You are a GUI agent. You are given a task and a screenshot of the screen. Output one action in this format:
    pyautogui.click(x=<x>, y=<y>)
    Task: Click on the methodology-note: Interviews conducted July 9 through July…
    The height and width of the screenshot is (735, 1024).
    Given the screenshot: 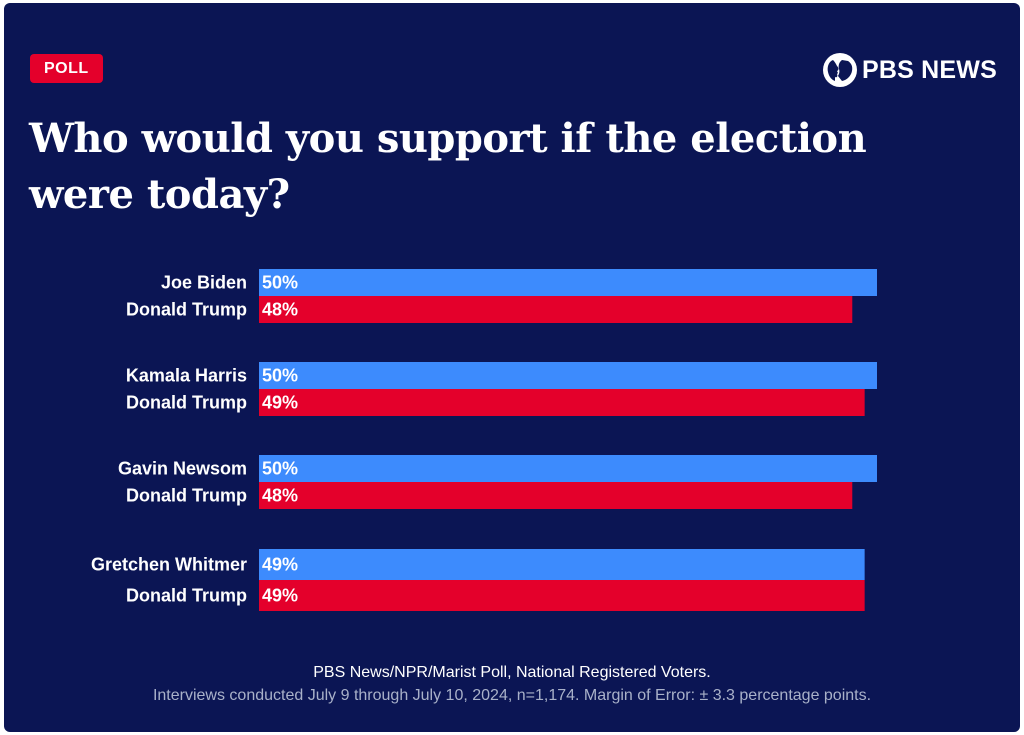 What is the action you would take?
    pyautogui.click(x=512, y=695)
    